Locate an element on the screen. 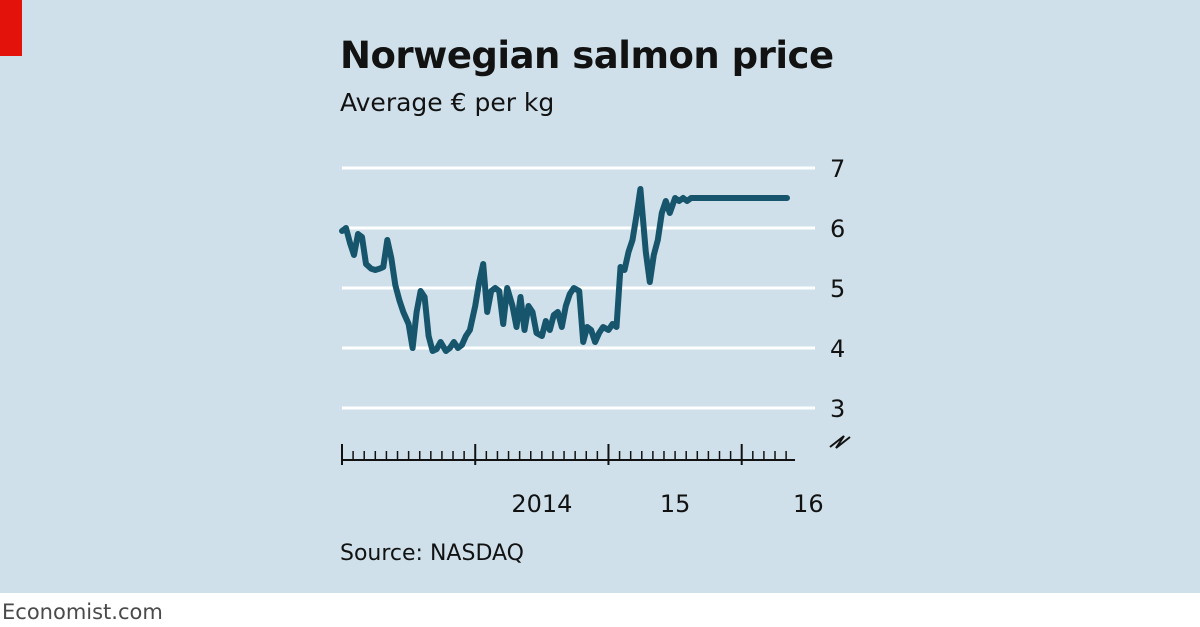 Image resolution: width=1200 pixels, height=627 pixels. source-note: Source: NASDAQ is located at coordinates (432, 553).